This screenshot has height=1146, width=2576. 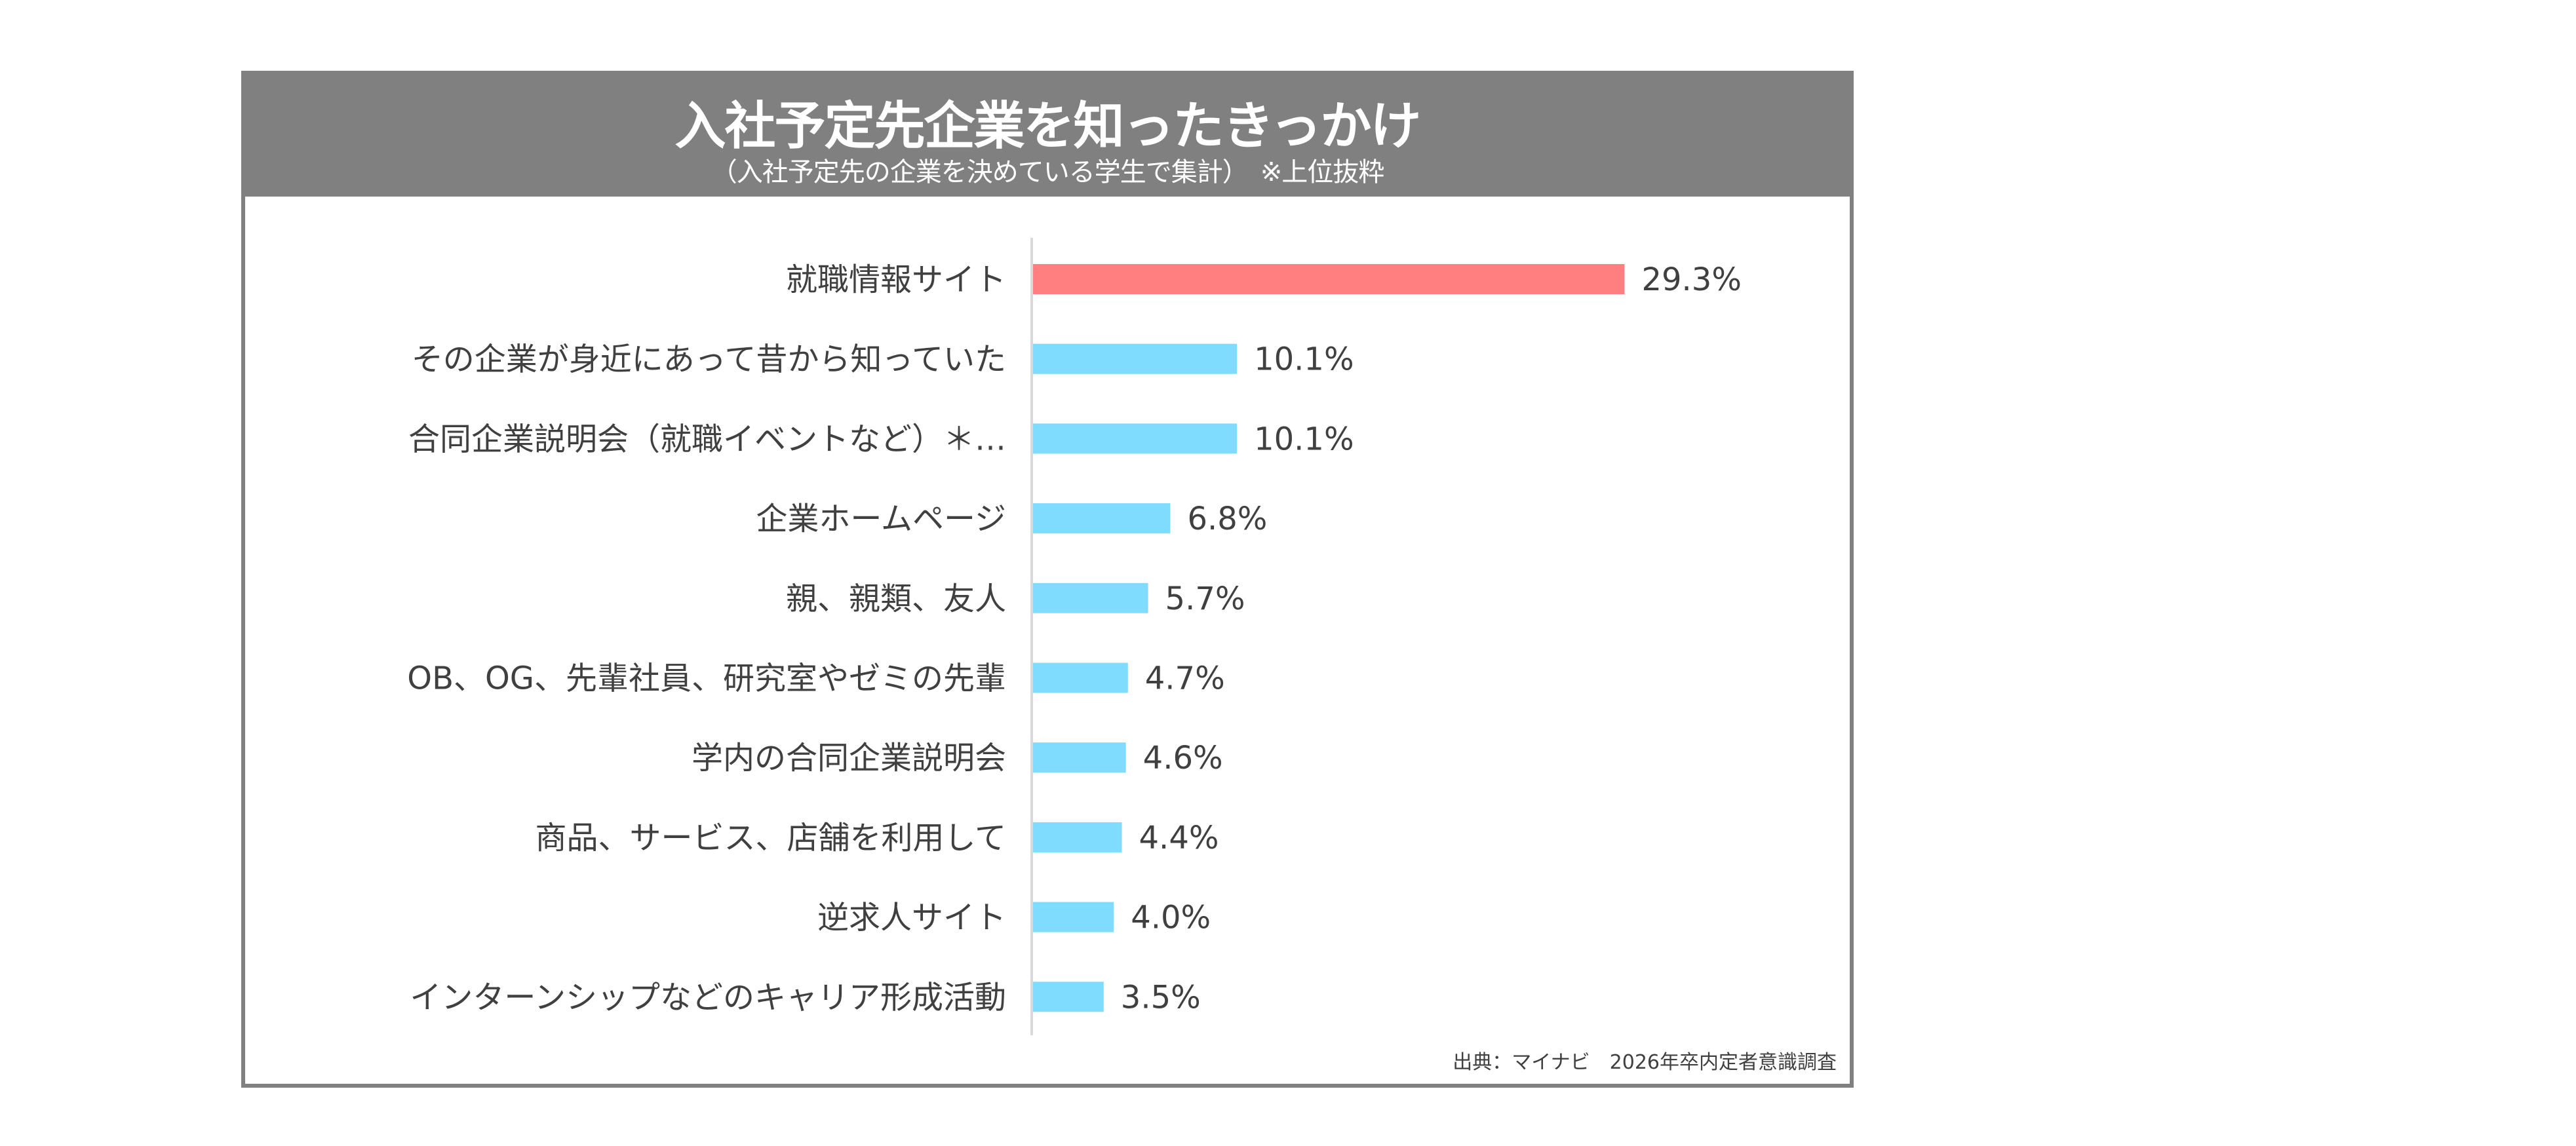 I want to click on value-label: 29.3%, so click(x=1691, y=279).